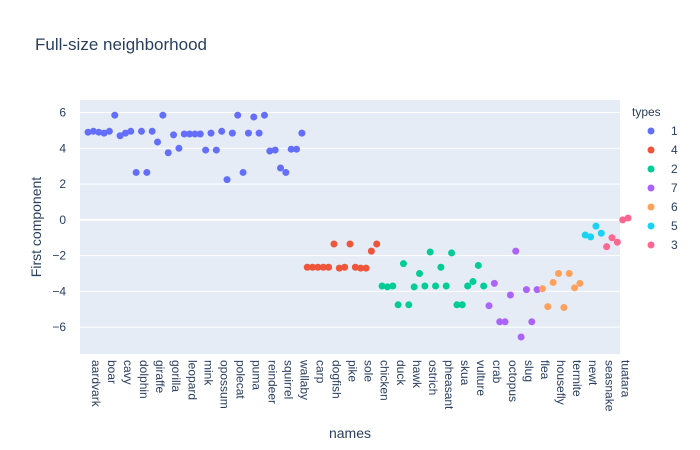  What do you see at coordinates (385, 380) in the screenshot?
I see `x-tick-label: chicken` at bounding box center [385, 380].